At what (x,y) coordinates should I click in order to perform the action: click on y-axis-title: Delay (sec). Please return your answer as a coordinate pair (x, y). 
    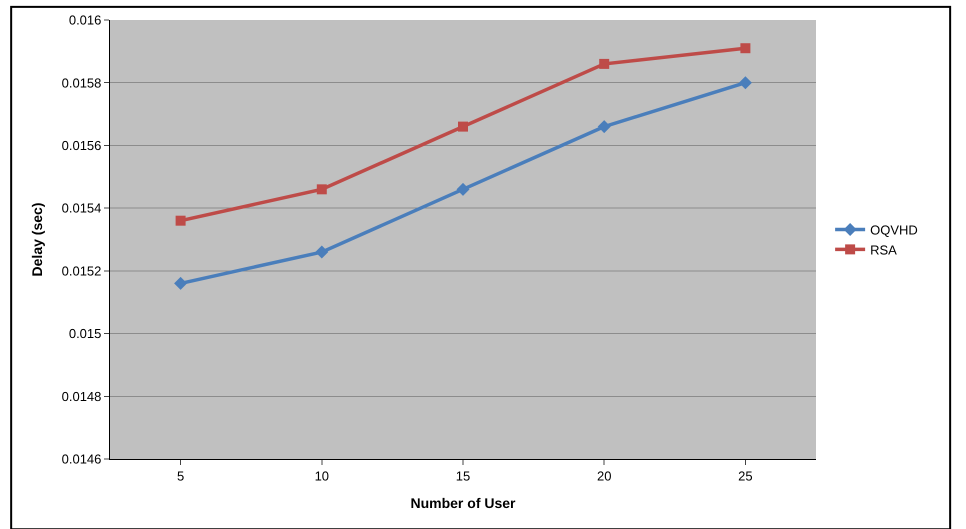
    Looking at the image, I should click on (37, 239).